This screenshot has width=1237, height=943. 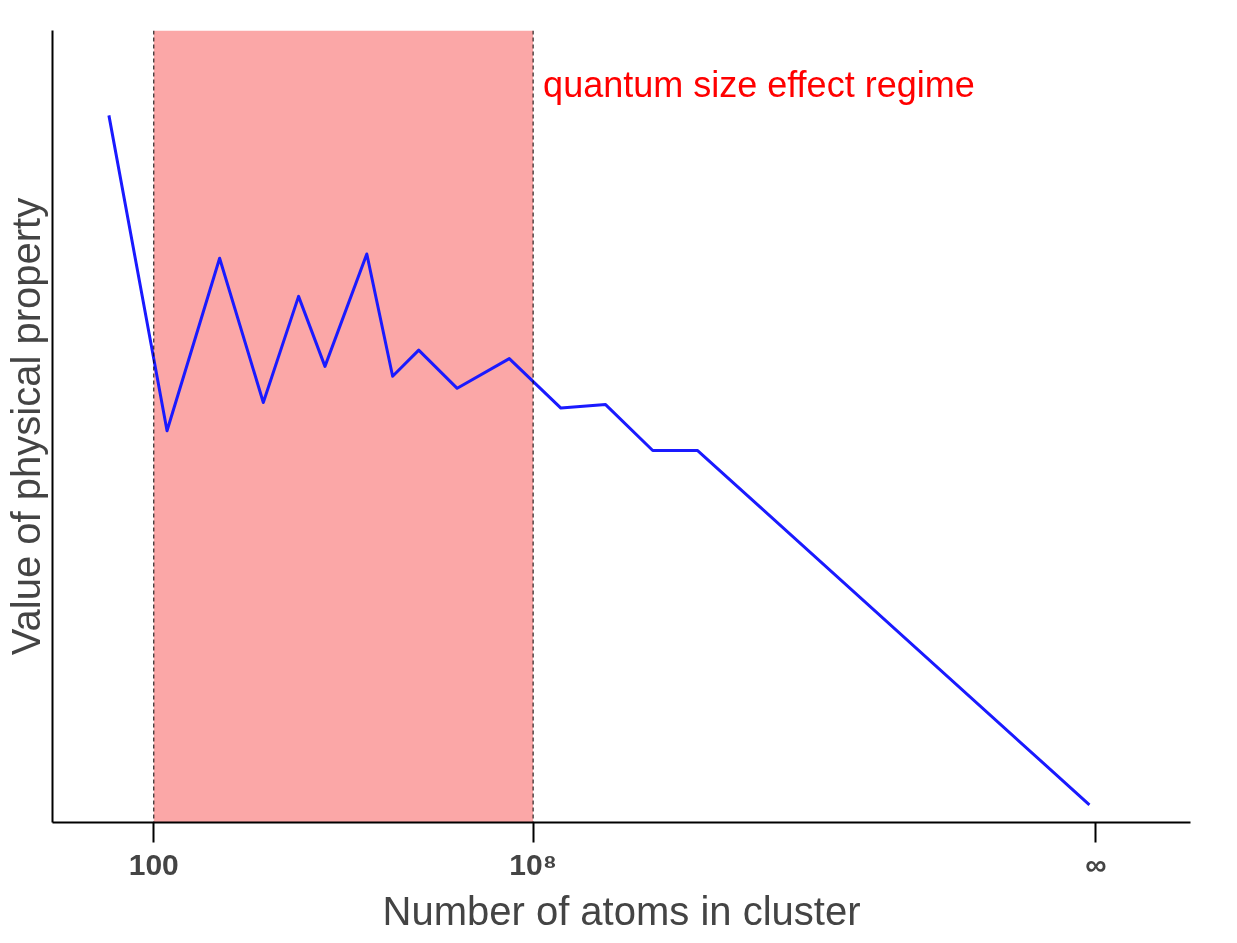 I want to click on x-axis-title: Number of atoms in cluster, so click(x=621, y=910).